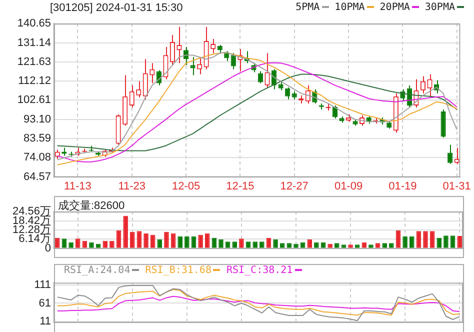 The image size is (474, 332). Describe the element at coordinates (348, 186) in the screenshot. I see `x-tick-label: 01-09` at that location.